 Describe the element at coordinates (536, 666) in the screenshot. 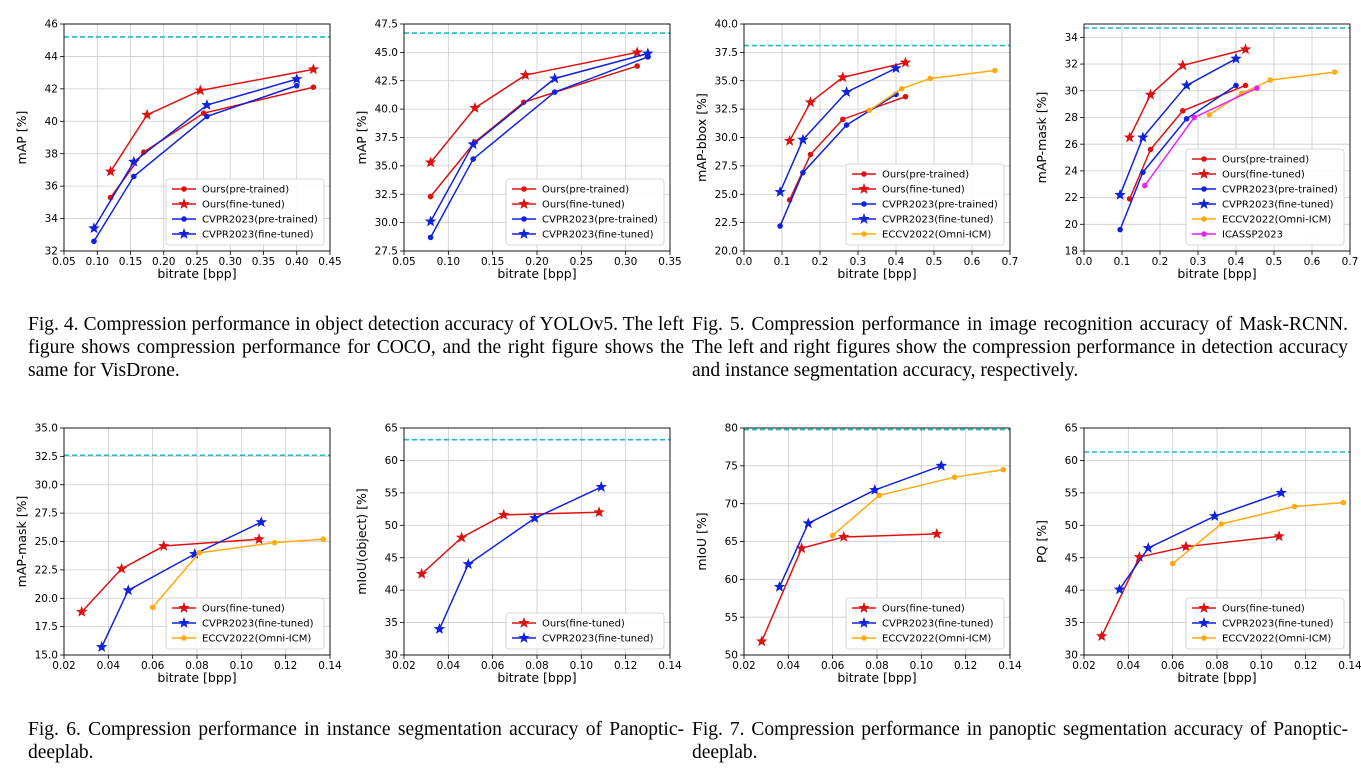

I see `x-tick-label: 0.08` at that location.